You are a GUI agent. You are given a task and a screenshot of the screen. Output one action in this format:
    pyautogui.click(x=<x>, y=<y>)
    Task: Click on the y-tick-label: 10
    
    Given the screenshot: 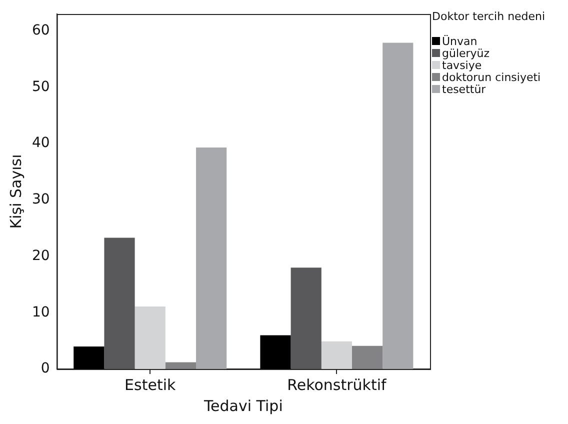 What is the action you would take?
    pyautogui.click(x=41, y=312)
    